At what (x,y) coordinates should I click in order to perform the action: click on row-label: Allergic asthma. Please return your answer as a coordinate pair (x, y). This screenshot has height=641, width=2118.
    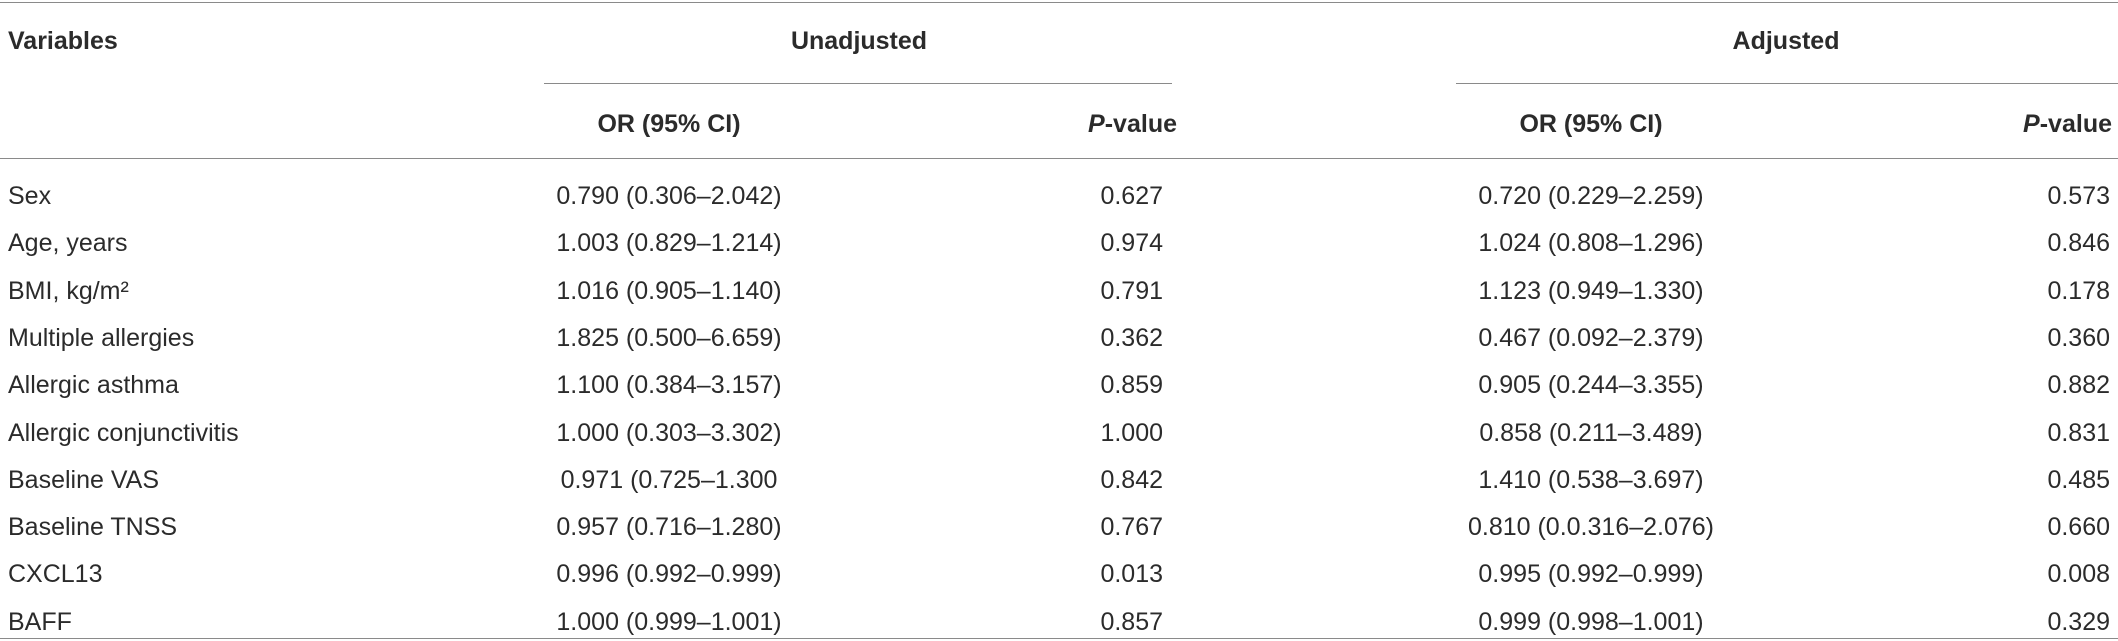
    Looking at the image, I should click on (93, 385).